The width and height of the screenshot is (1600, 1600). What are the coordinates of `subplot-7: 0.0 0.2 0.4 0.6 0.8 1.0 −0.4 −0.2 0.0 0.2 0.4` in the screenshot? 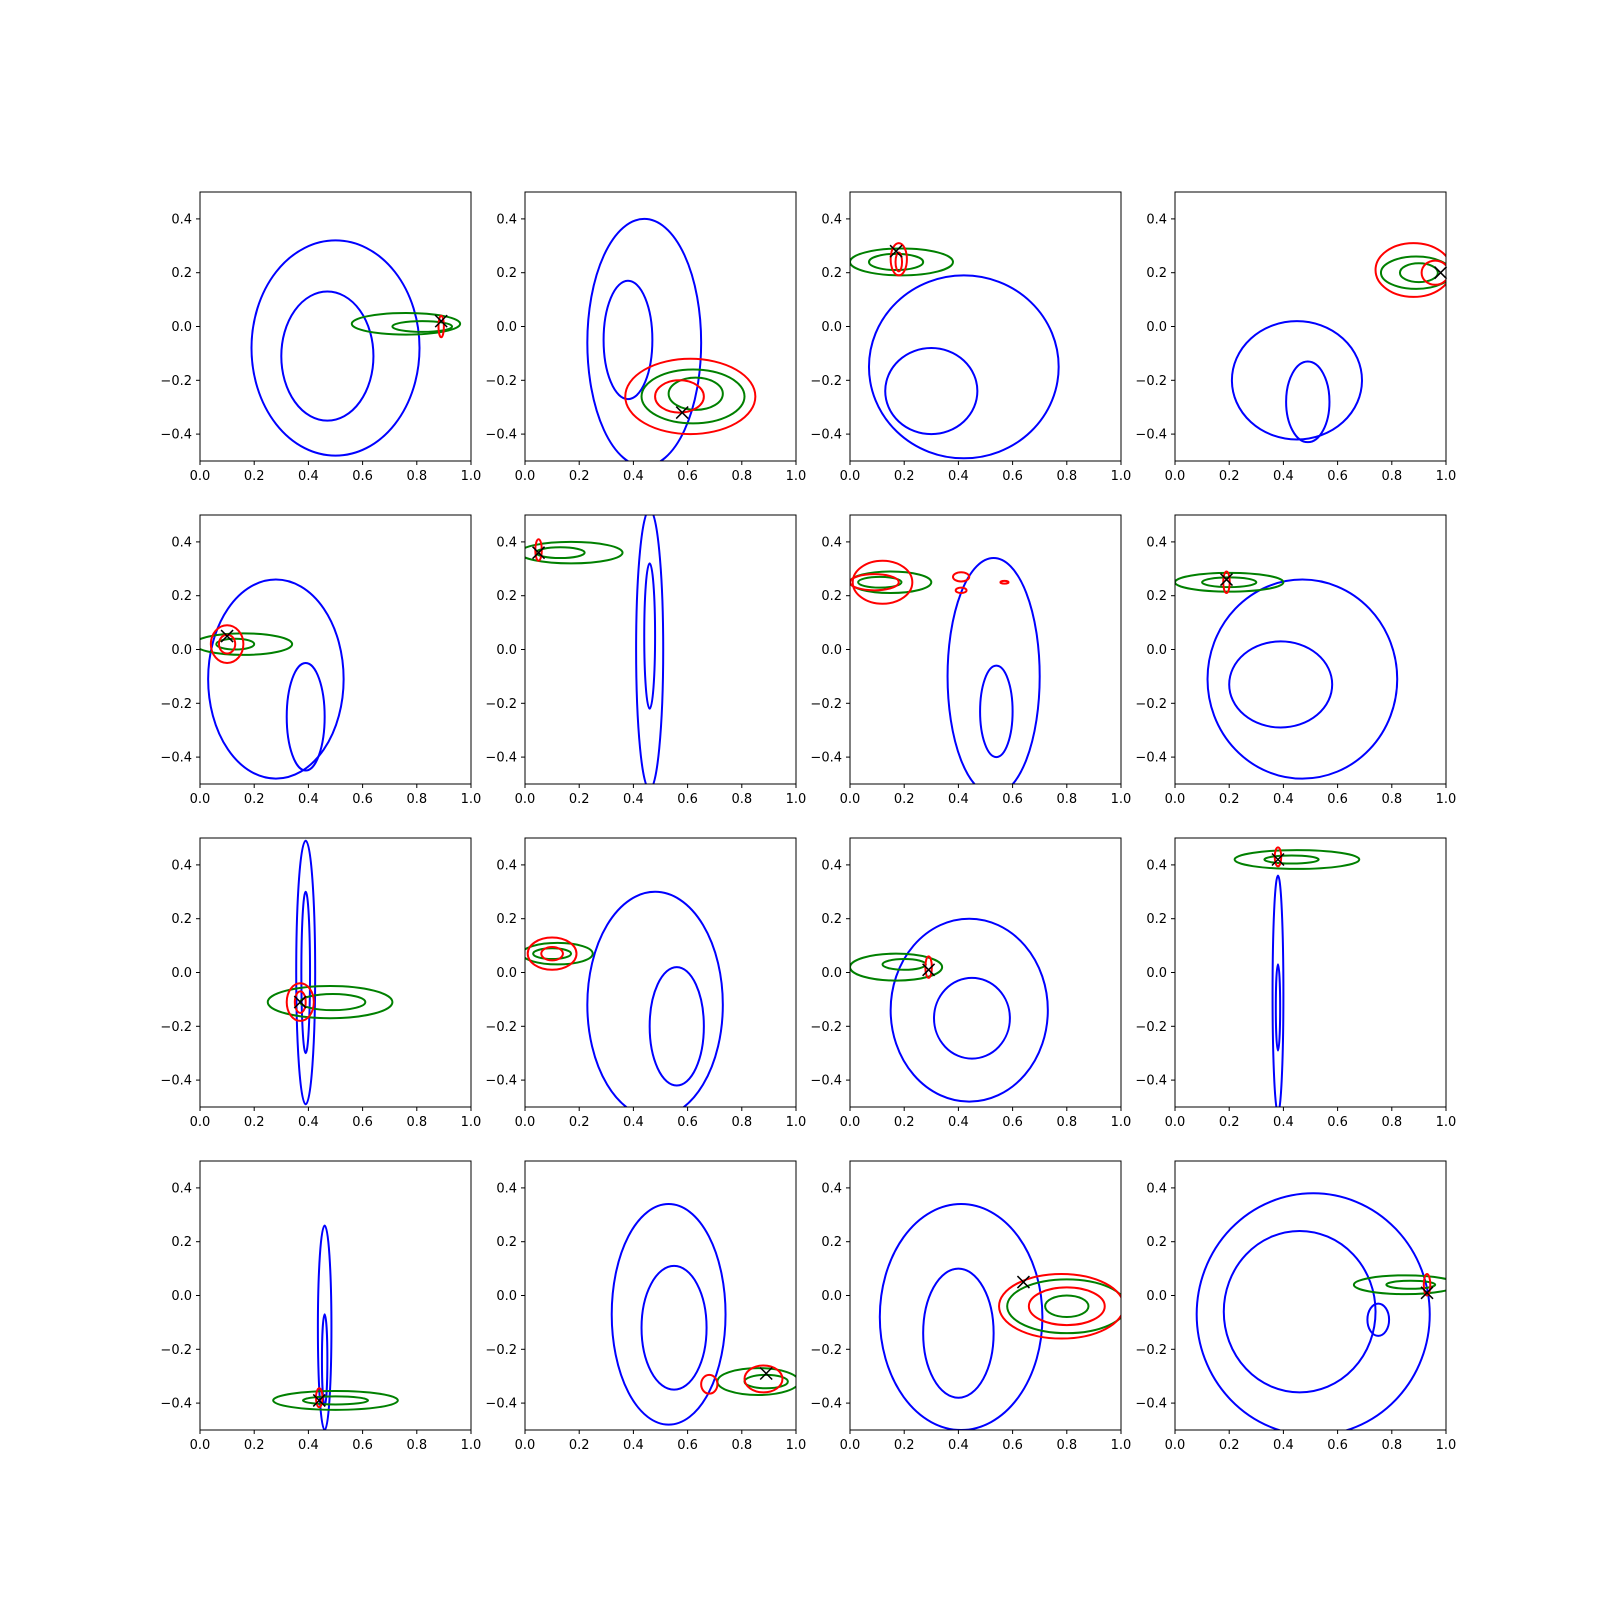 It's located at (971, 660).